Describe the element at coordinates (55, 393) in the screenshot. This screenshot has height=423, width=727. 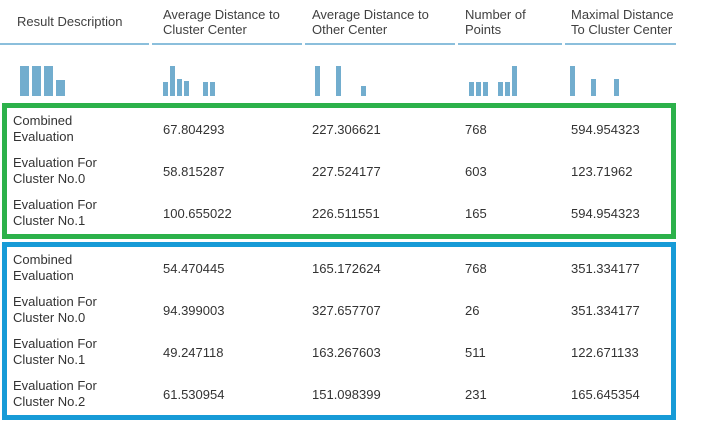
I see `row-label: Evaluation For Cluster No.2` at that location.